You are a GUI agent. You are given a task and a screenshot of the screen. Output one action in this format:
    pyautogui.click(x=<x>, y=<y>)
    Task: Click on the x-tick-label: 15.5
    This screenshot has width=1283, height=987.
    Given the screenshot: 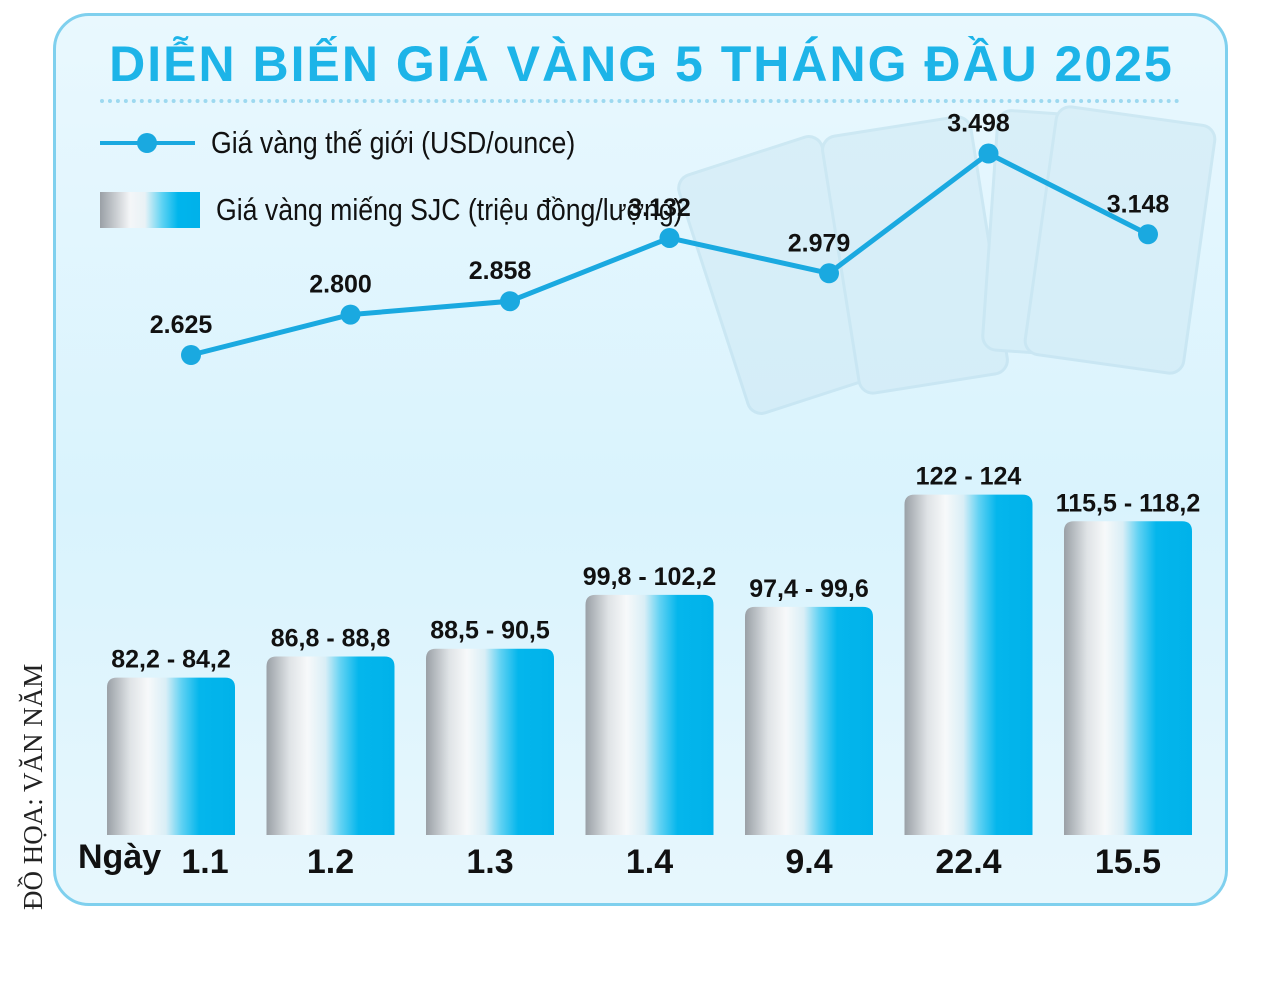 What is the action you would take?
    pyautogui.click(x=1128, y=862)
    